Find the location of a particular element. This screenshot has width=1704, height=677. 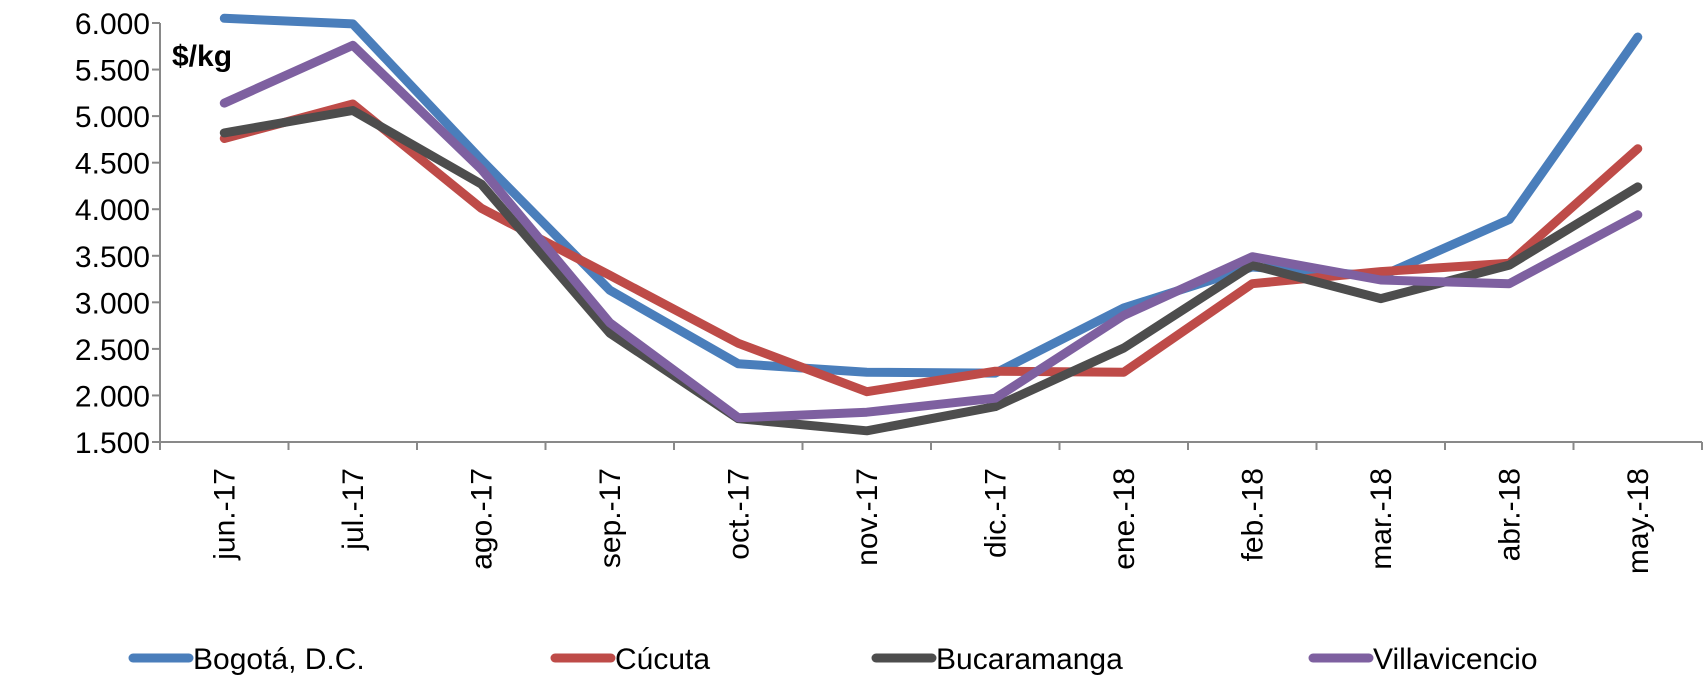

legend-label: Villavicencio is located at coordinates (1455, 659).